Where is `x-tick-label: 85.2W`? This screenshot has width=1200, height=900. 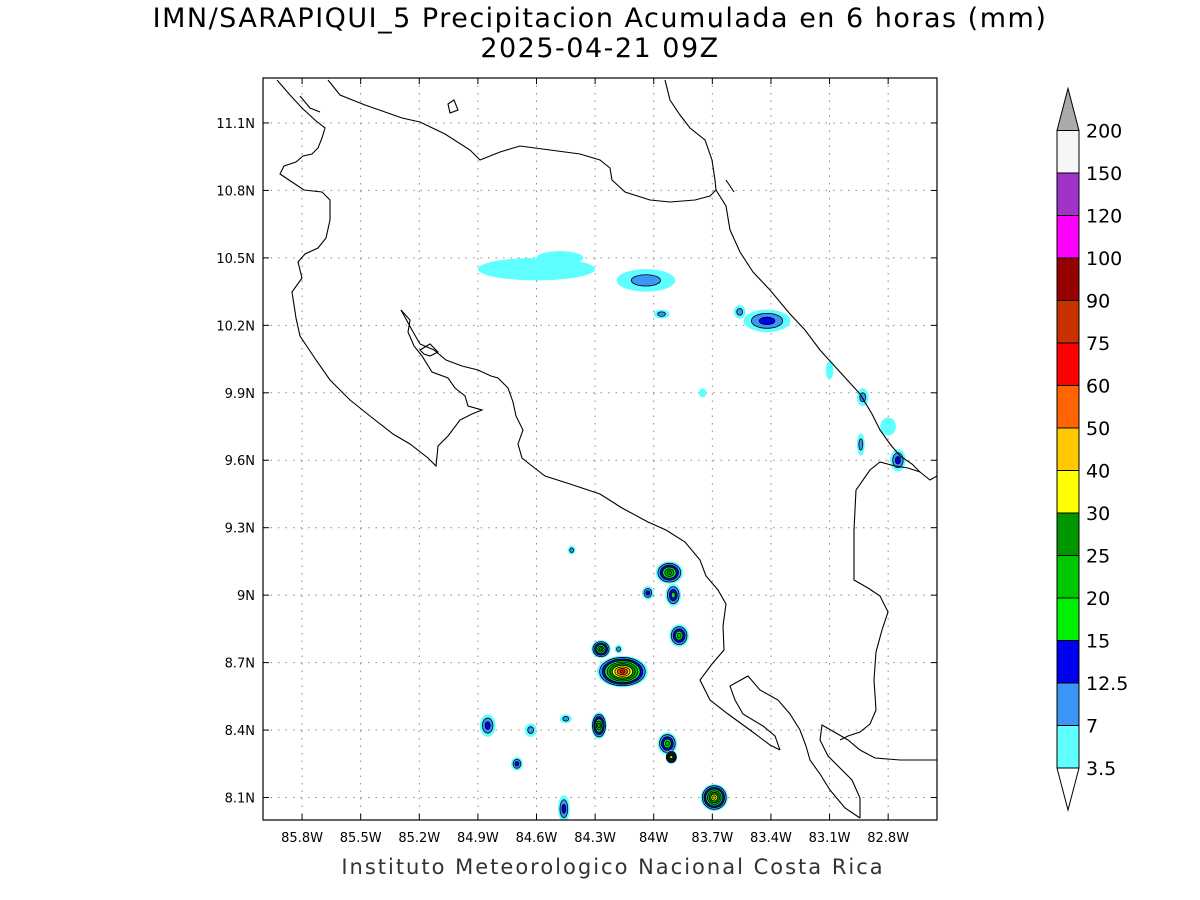
x-tick-label: 85.2W is located at coordinates (419, 838).